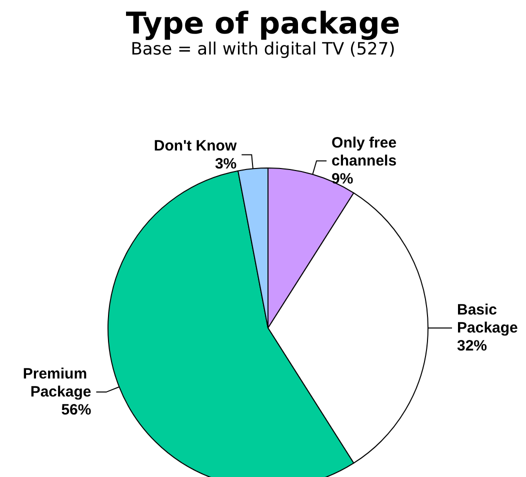 The width and height of the screenshot is (526, 477). Describe the element at coordinates (76, 410) in the screenshot. I see `data-label: 56%` at that location.